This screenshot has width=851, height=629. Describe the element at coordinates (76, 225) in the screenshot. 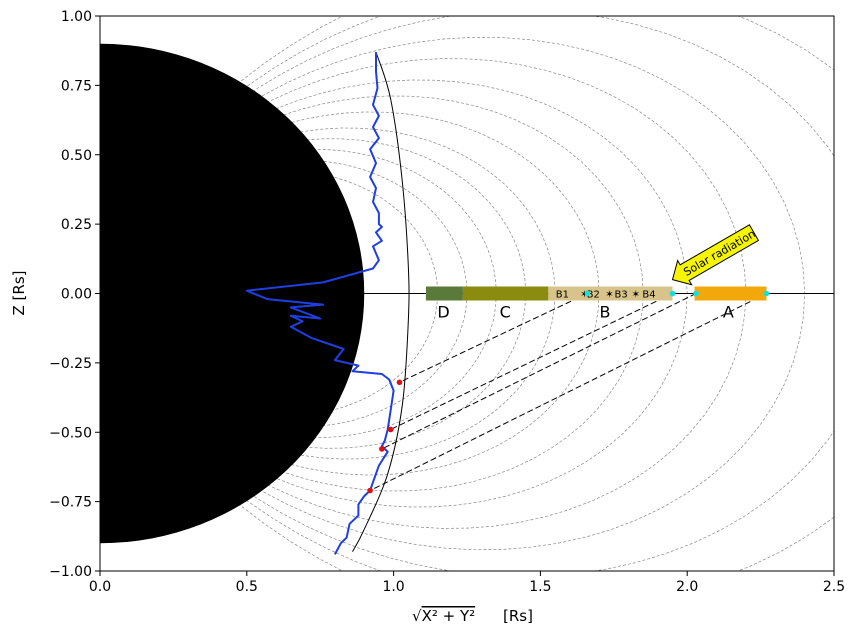

I see `y-tick-label: 0.25` at that location.